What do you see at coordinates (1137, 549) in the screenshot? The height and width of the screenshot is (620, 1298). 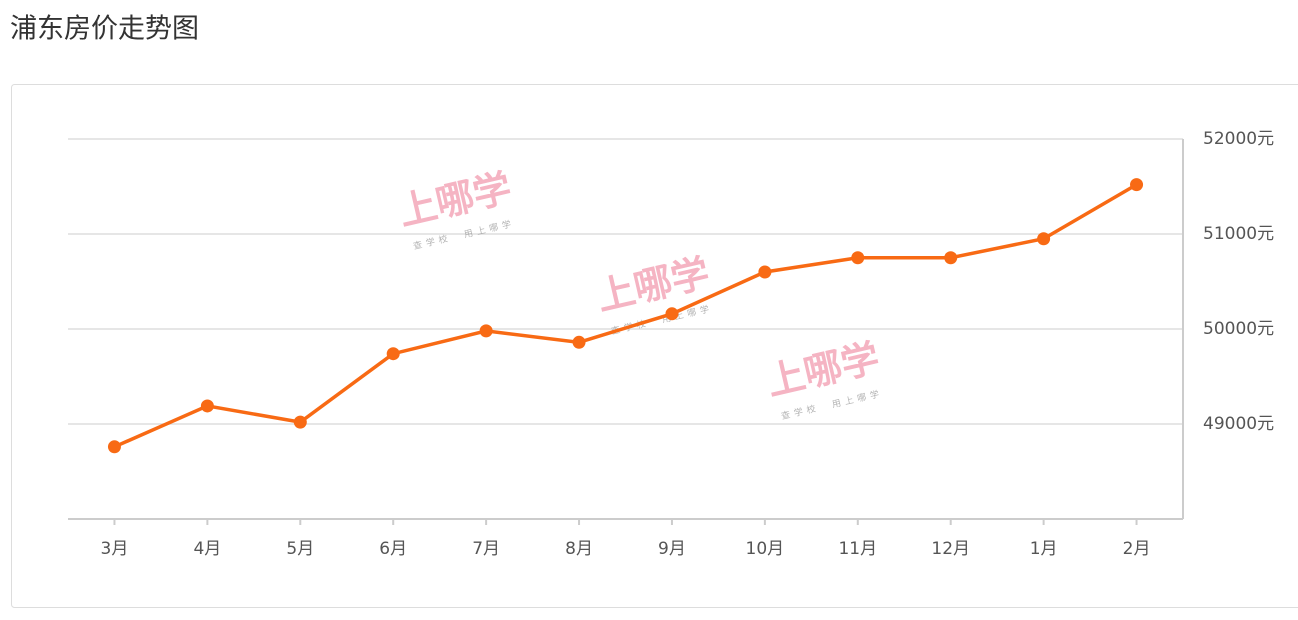 I see `x-tick-label: 2月` at bounding box center [1137, 549].